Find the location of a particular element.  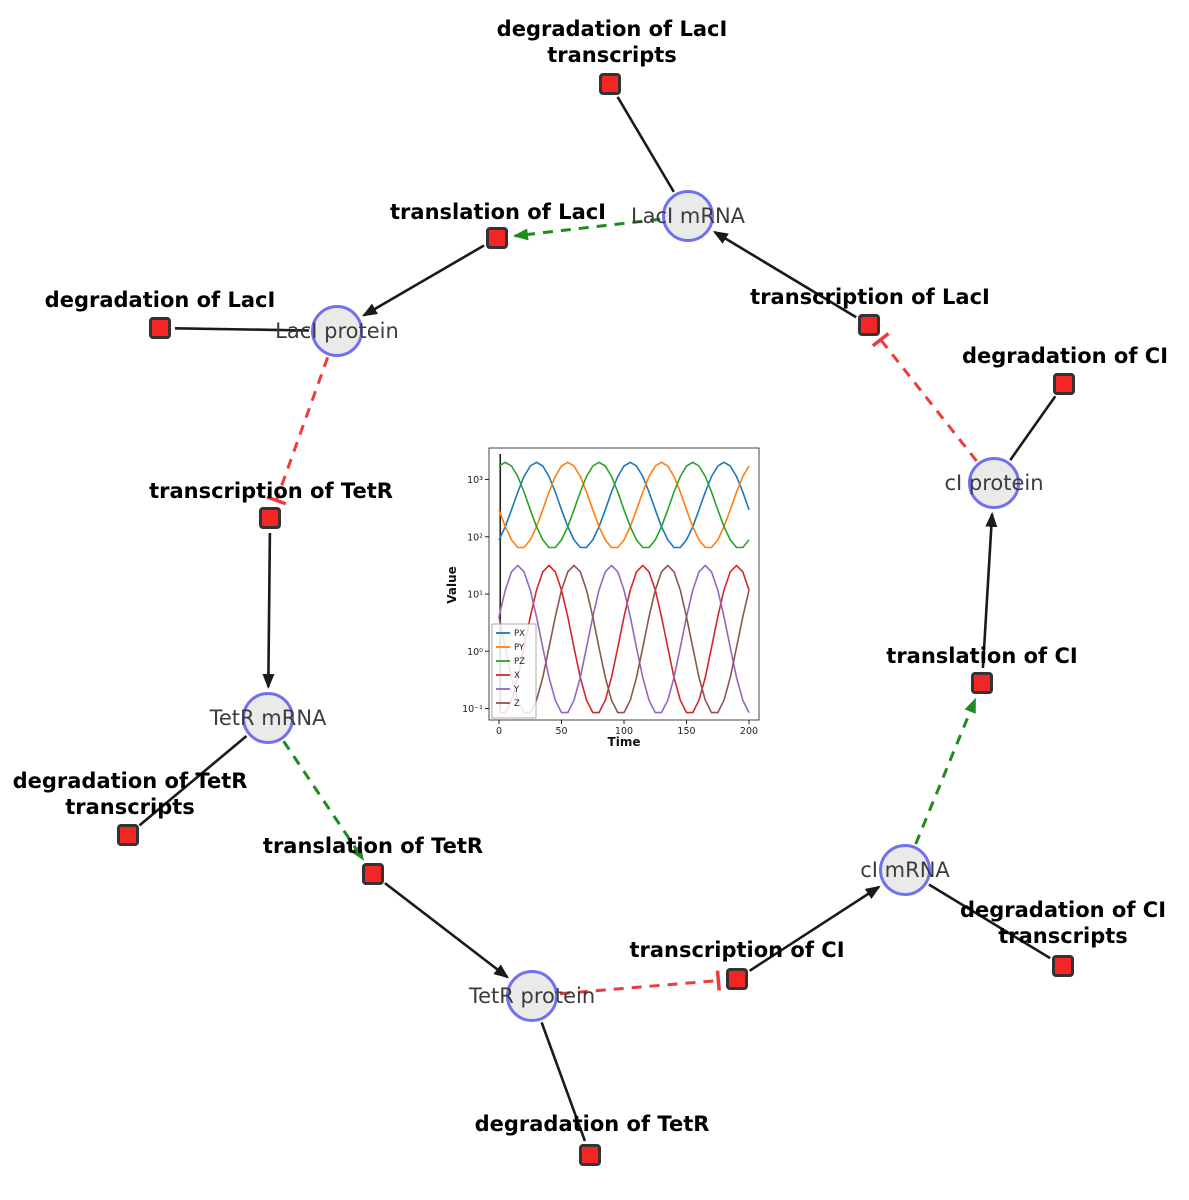

reaction-node-deg_ci is located at coordinates (1064, 384).